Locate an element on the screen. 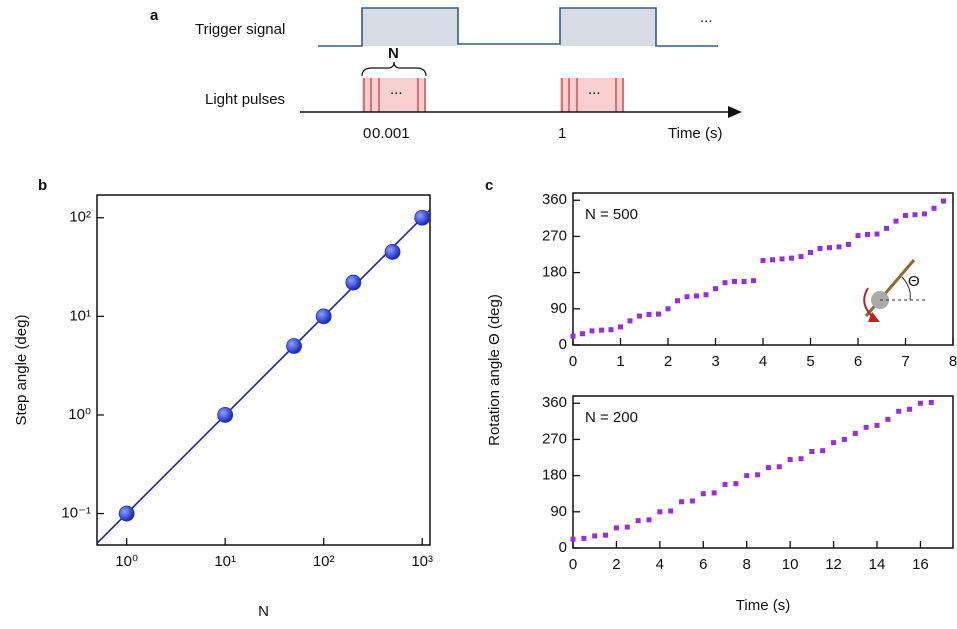 This screenshot has height=629, width=957. x-tick-label: 8 is located at coordinates (953, 361).